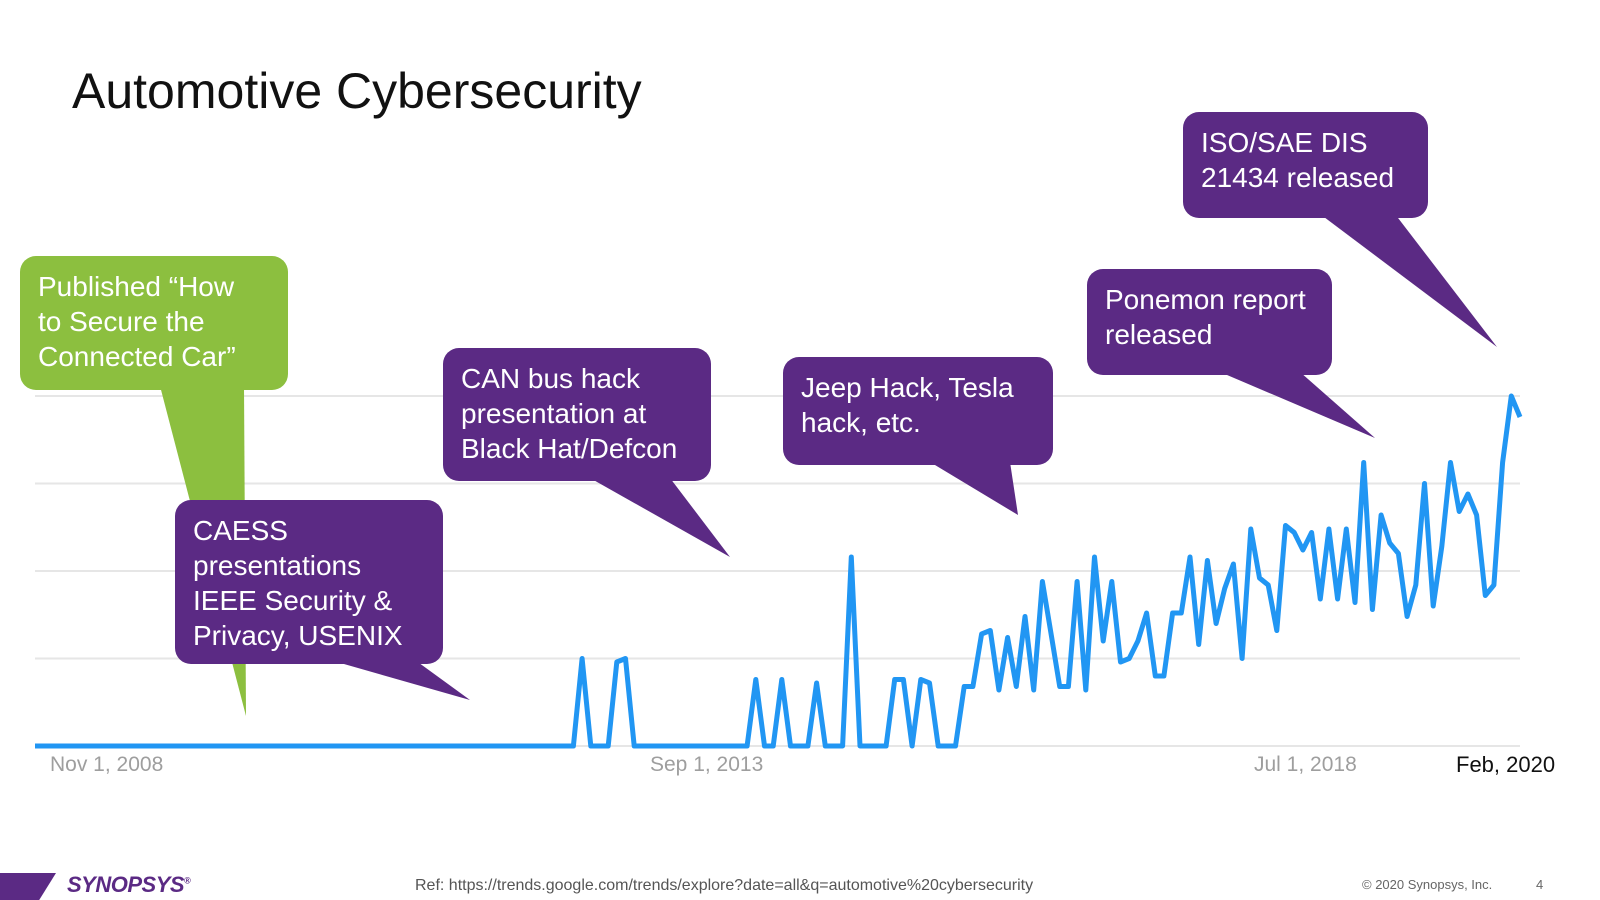  I want to click on callout-line: presentation at, so click(554, 413).